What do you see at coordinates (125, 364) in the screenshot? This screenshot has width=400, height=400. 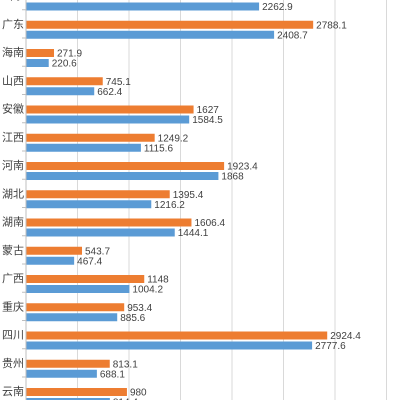 I see `bar-value-label: 813.1` at bounding box center [125, 364].